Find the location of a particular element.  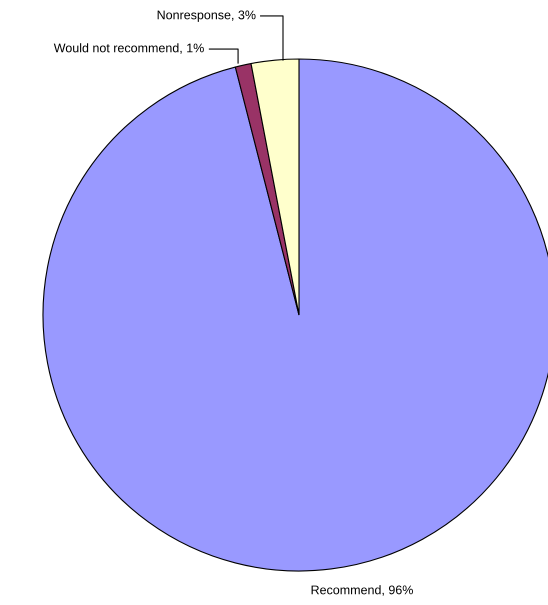

slice-label: Recommend, 96% is located at coordinates (362, 590).